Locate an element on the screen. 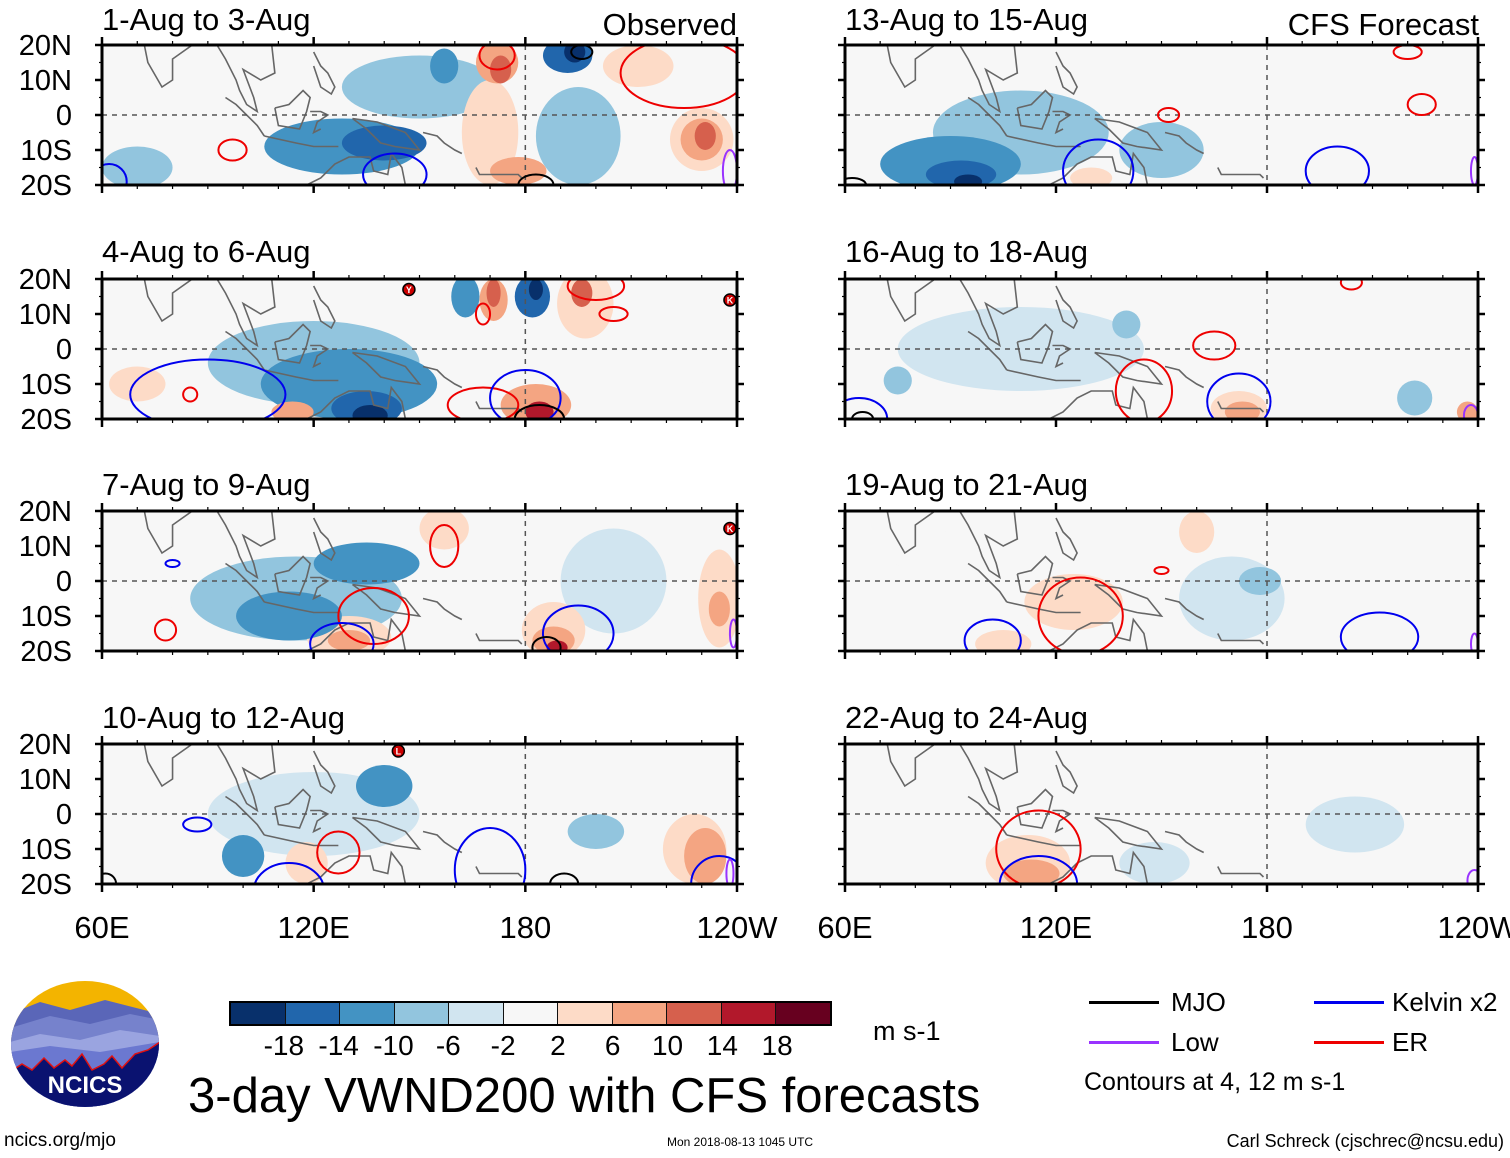  footer-timestamp: Mon 2018-08-13 1045 UTC is located at coordinates (740, 1142).